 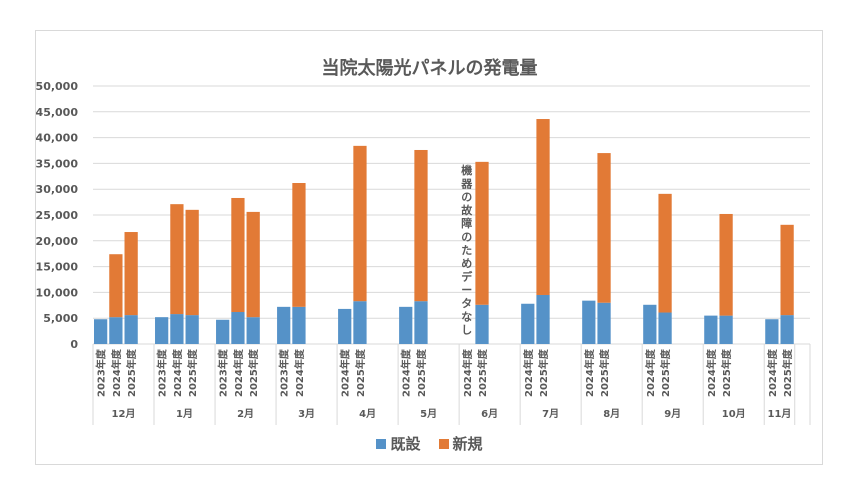 I want to click on month-label: 4月, so click(x=367, y=414).